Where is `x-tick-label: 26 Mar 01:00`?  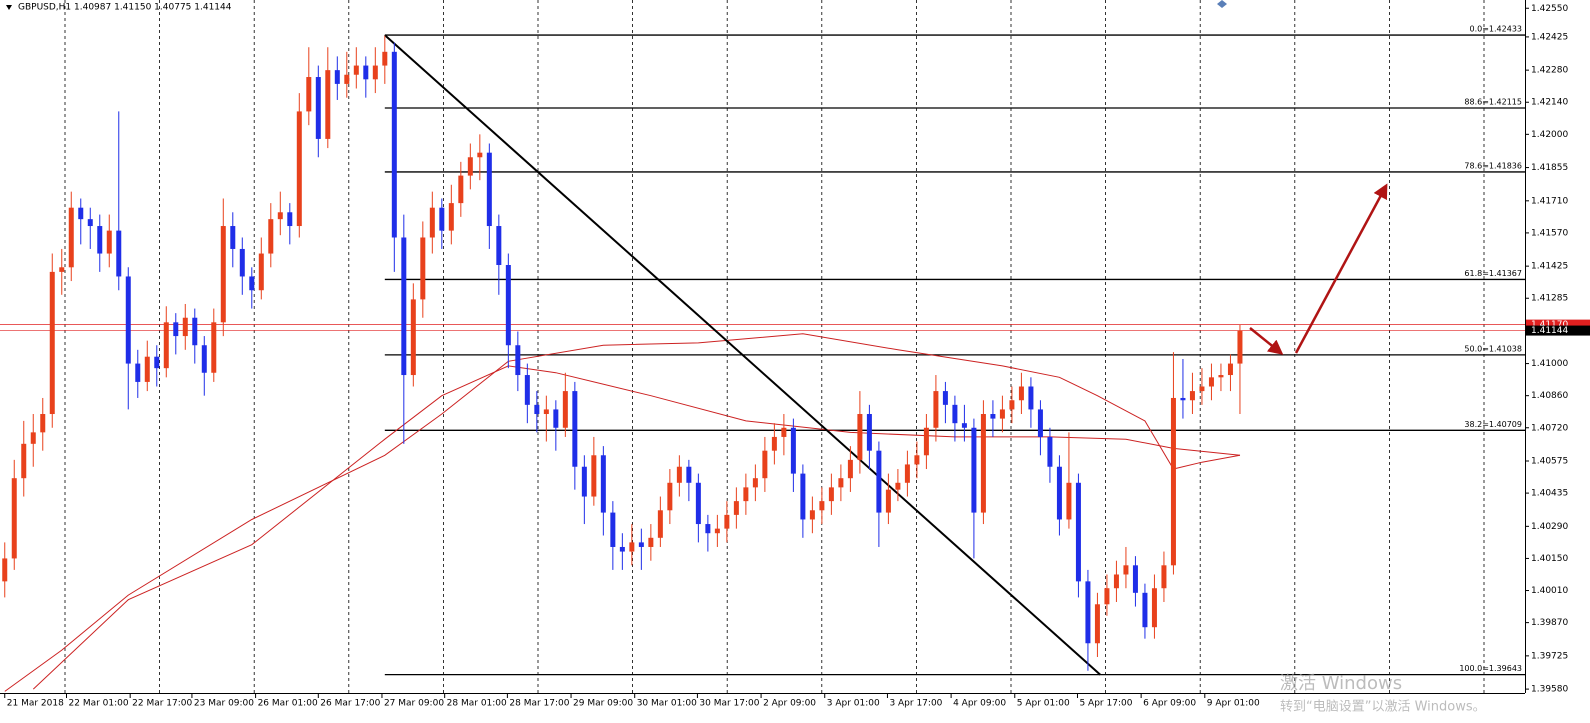
x-tick-label: 26 Mar 01:00 is located at coordinates (288, 704).